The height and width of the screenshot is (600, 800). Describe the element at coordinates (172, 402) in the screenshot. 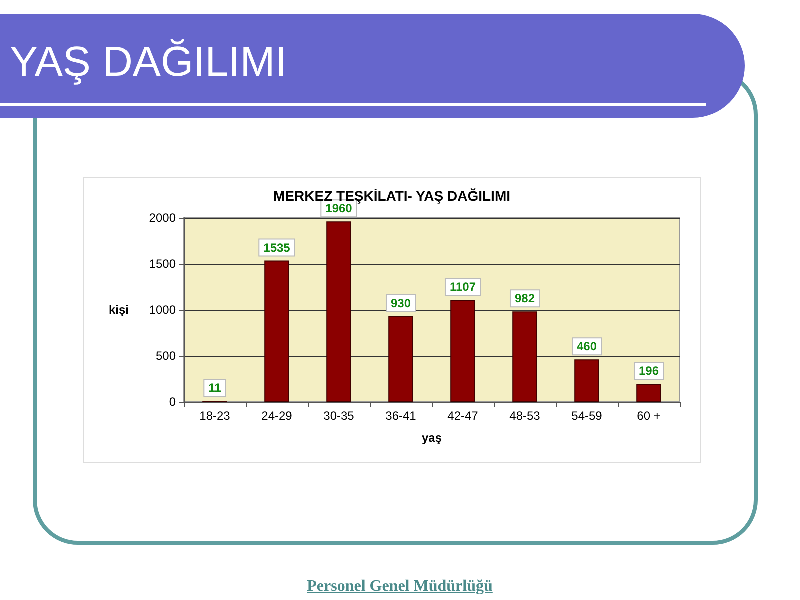

I see `y-tick-label: 0` at that location.